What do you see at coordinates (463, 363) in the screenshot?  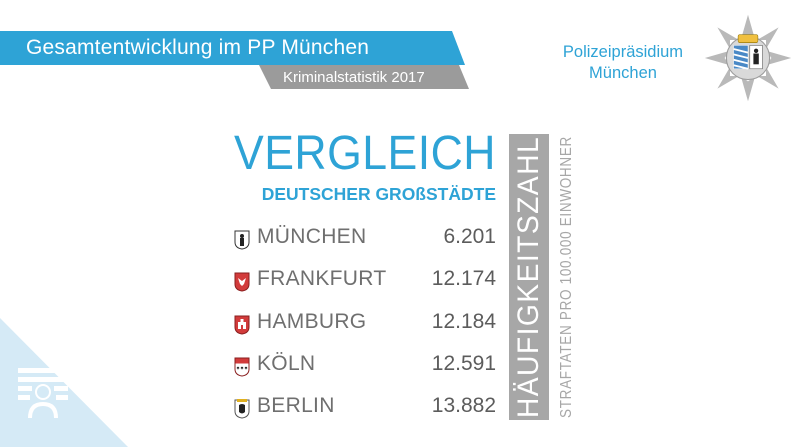 I see `city-value: 12.591` at bounding box center [463, 363].